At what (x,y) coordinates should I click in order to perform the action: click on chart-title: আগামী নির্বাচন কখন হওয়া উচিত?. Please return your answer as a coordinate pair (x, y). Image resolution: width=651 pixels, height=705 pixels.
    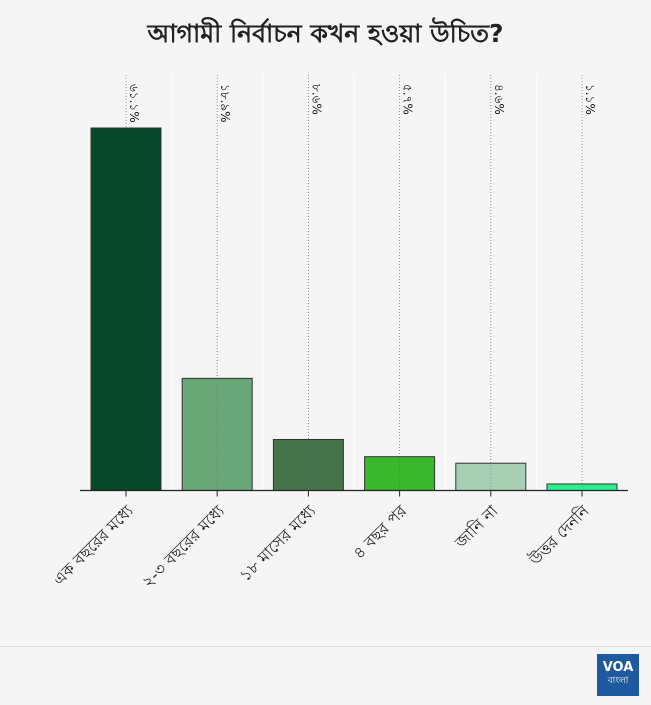
    Looking at the image, I should click on (325, 33).